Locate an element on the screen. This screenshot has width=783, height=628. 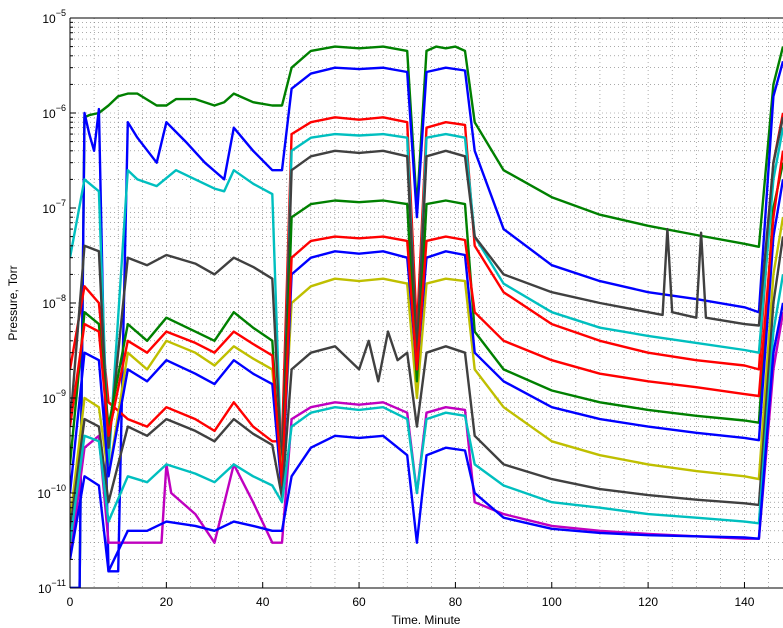
y-tick-label: 10⁻⁹ is located at coordinates (54, 397).